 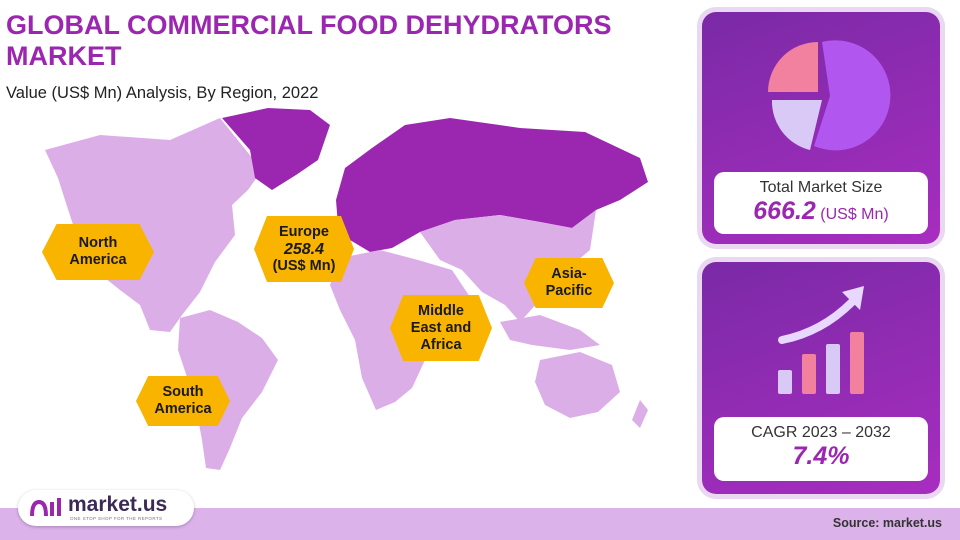 I want to click on australia-landmass, so click(x=577, y=385).